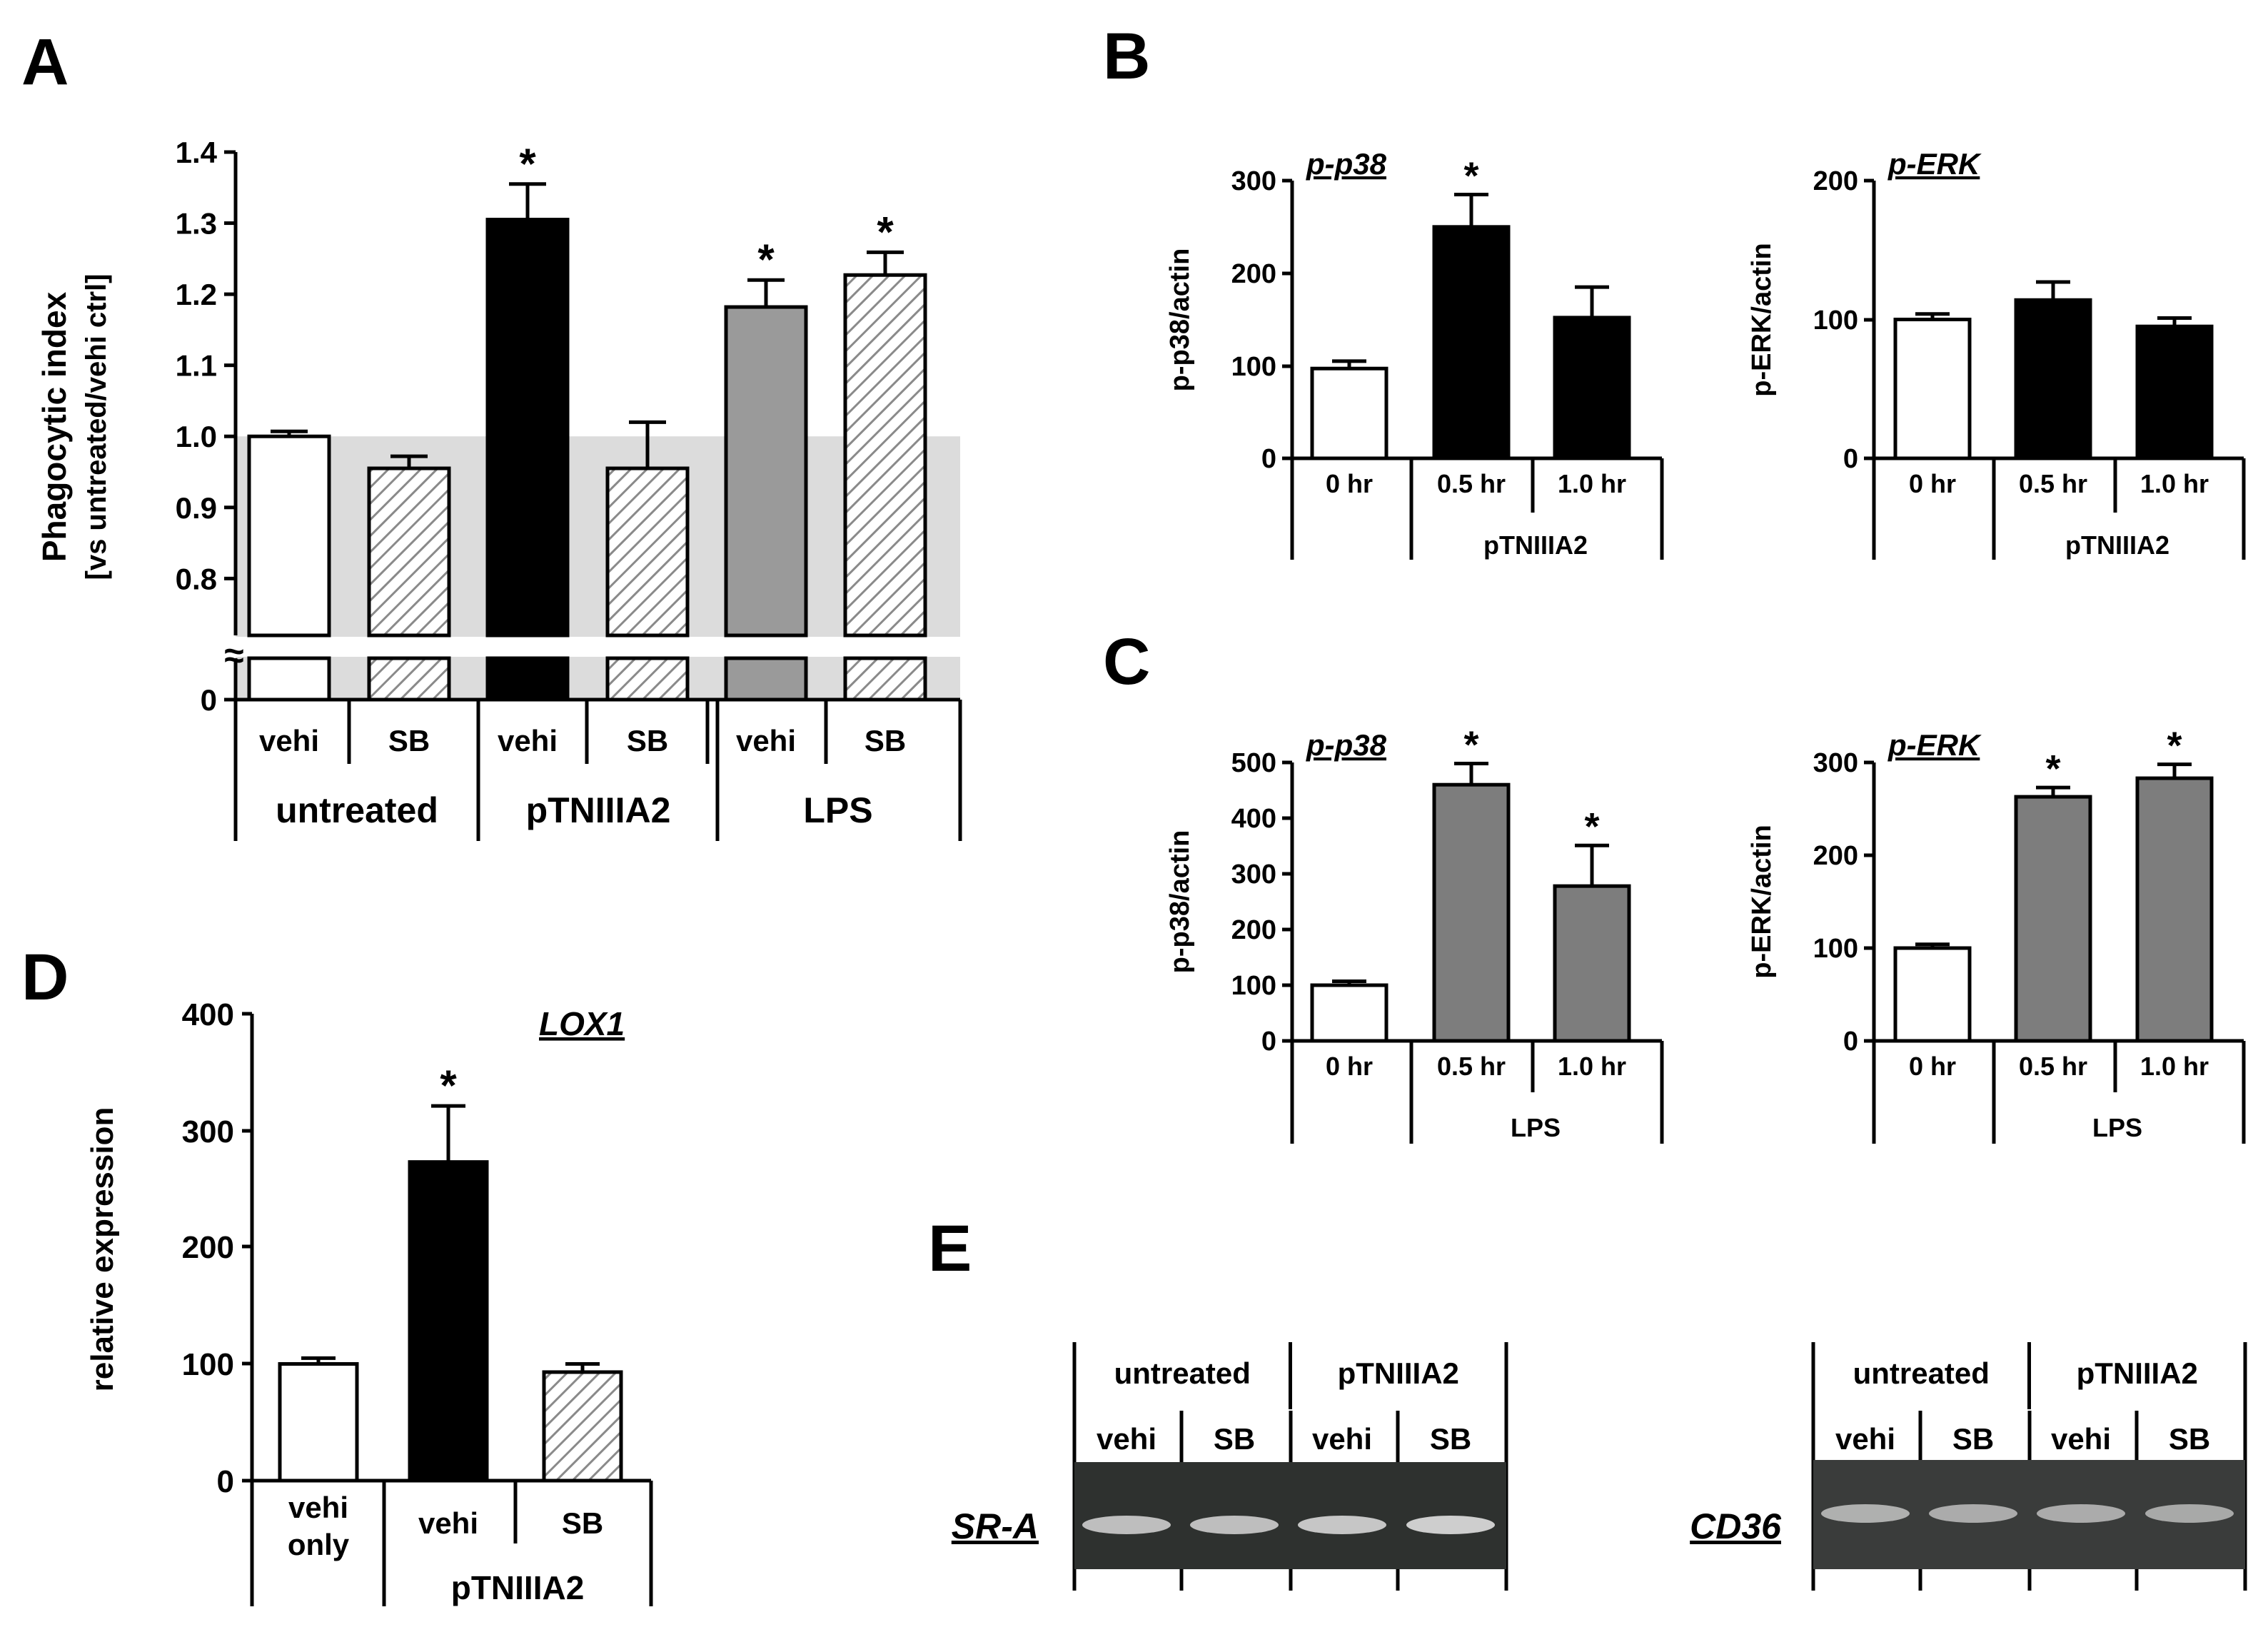  What do you see at coordinates (1346, 164) in the screenshot?
I see `chart-title: p-p38` at bounding box center [1346, 164].